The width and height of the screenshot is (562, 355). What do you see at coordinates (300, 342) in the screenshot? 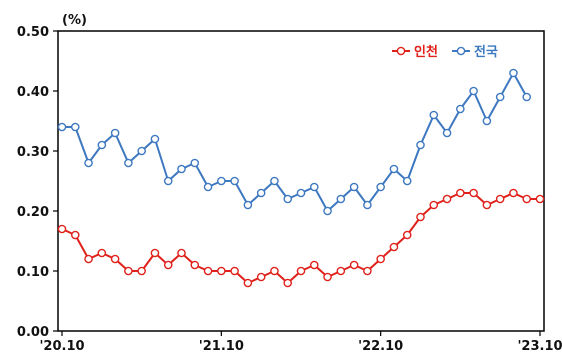
I see `x-axis: '20.10 '21.10 '22.10 '23.10` at bounding box center [300, 342].